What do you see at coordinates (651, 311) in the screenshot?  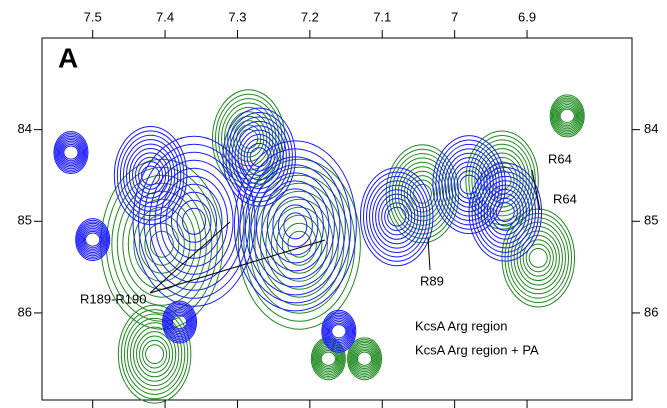 I see `y-tick-label: 86` at bounding box center [651, 311].